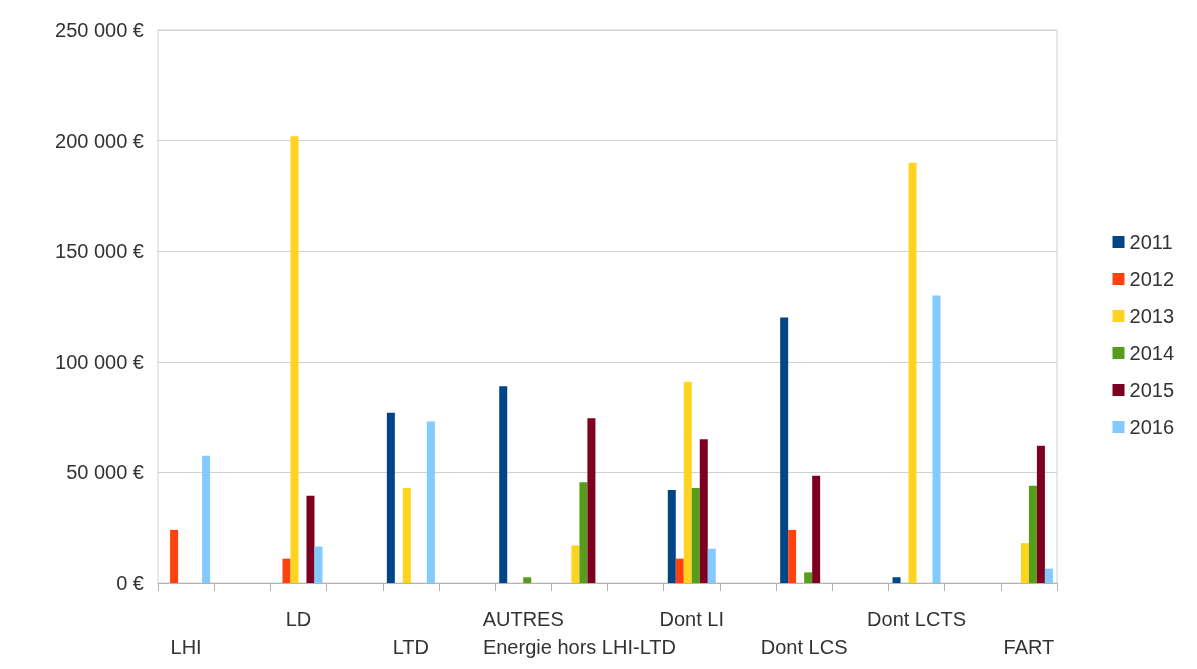  I want to click on x-tick-label: Dont LCTS, so click(916, 619).